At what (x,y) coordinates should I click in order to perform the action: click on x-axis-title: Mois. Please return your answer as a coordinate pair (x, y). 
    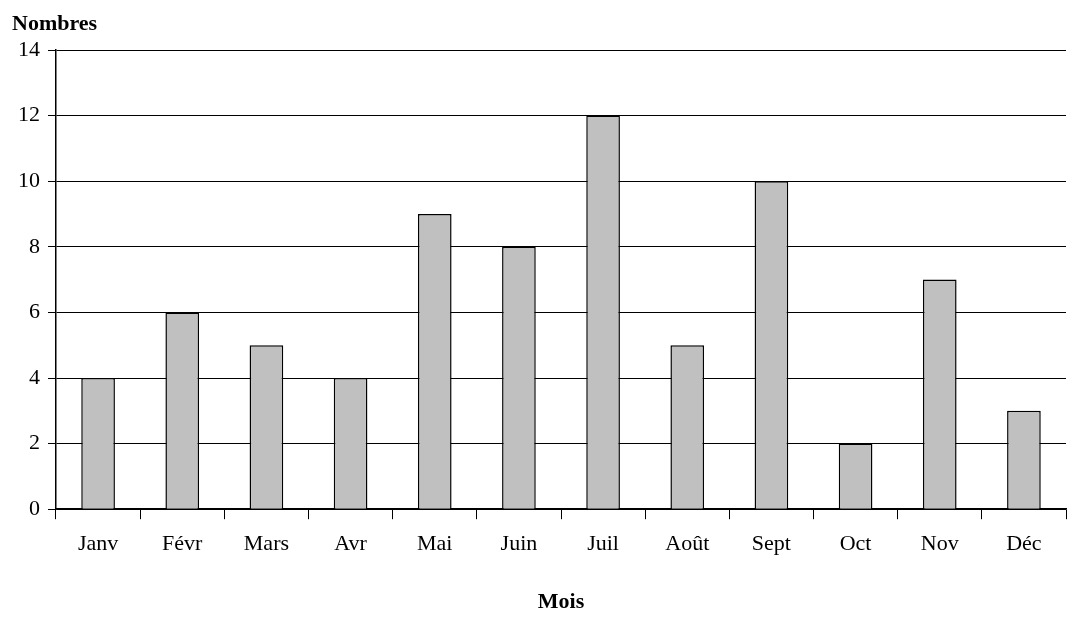
    Looking at the image, I should click on (561, 601).